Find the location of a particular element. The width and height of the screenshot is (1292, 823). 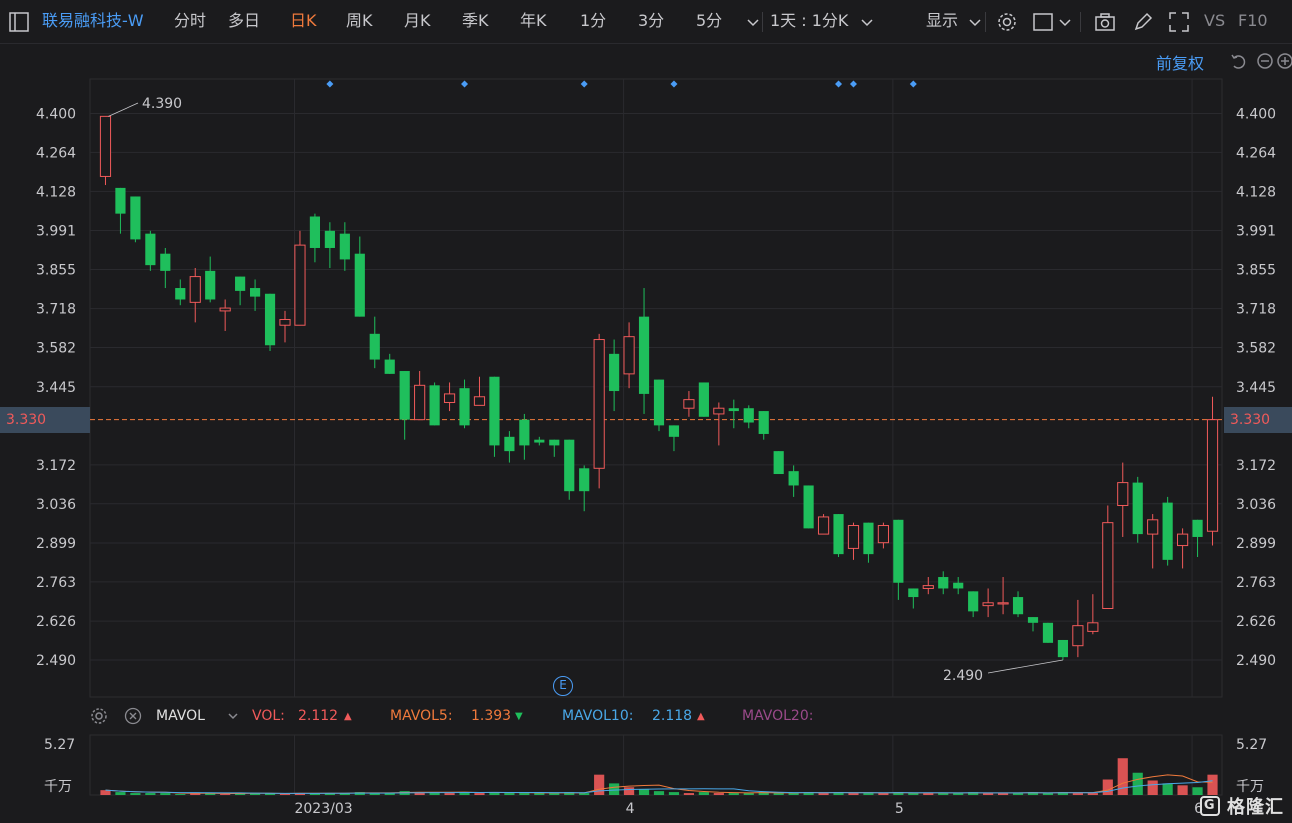

tab-weekly-k: 周K is located at coordinates (359, 20).